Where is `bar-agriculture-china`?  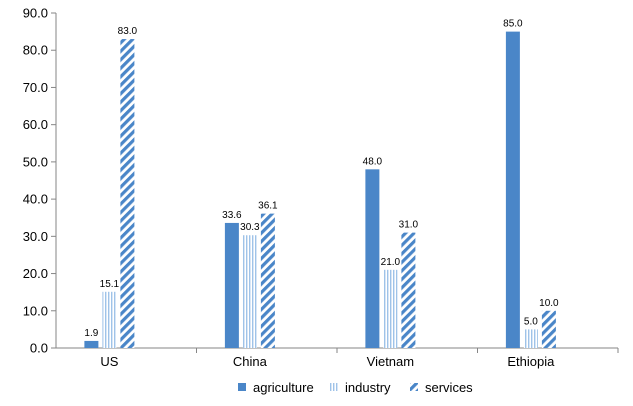
bar-agriculture-china is located at coordinates (231, 285).